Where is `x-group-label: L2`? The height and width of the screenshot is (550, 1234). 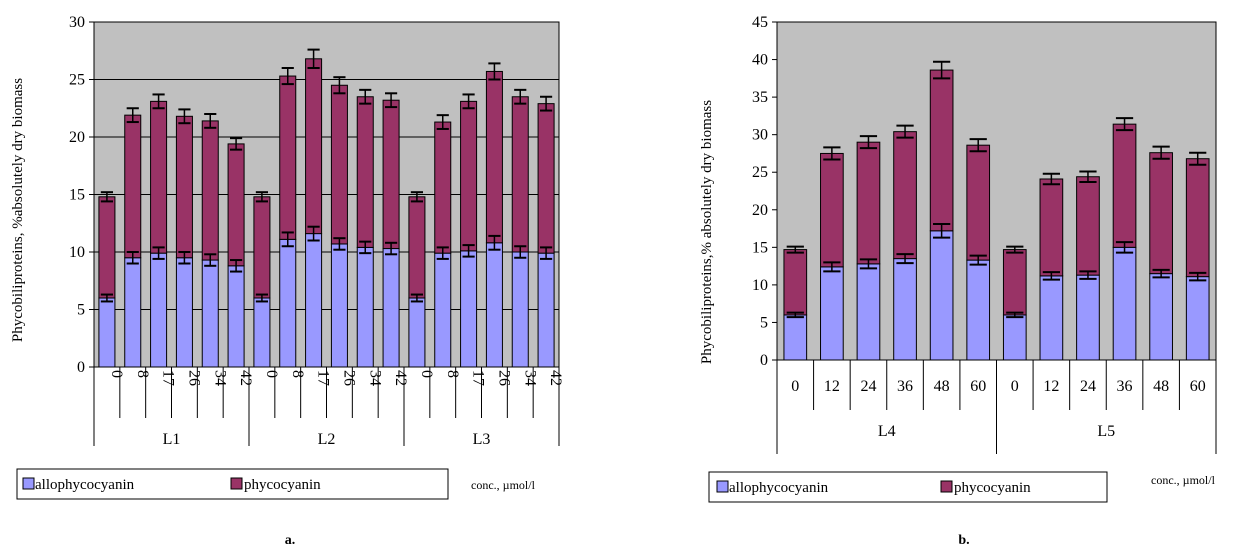 x-group-label: L2 is located at coordinates (327, 439).